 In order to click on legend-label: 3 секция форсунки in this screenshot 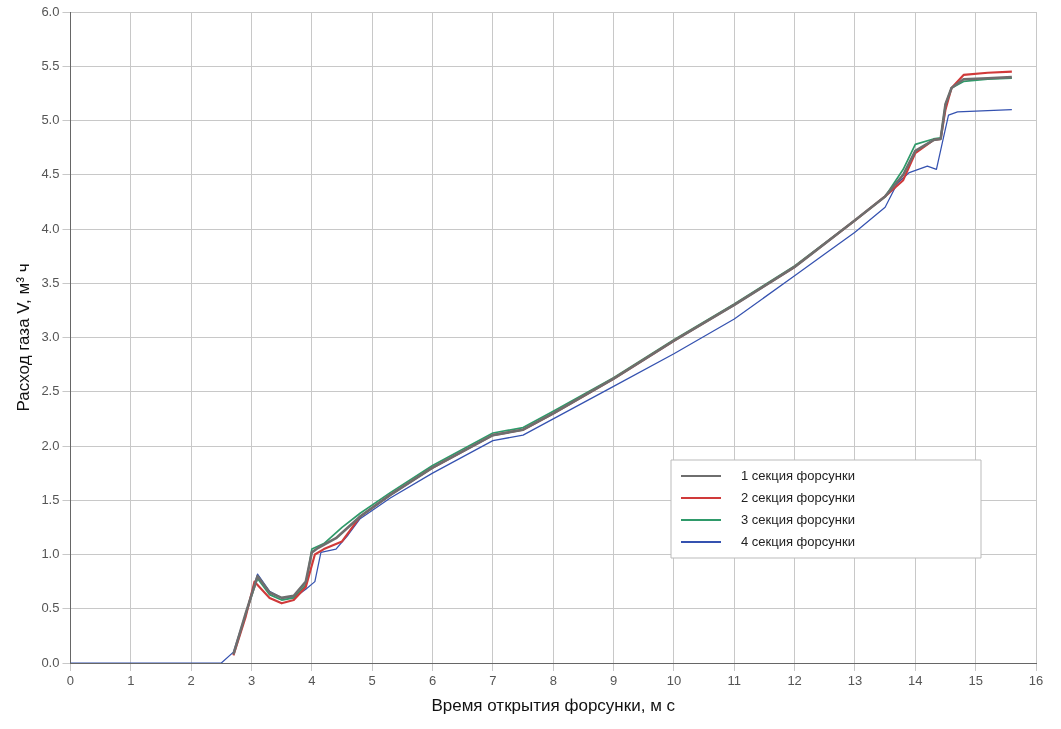, I will do `click(798, 519)`.